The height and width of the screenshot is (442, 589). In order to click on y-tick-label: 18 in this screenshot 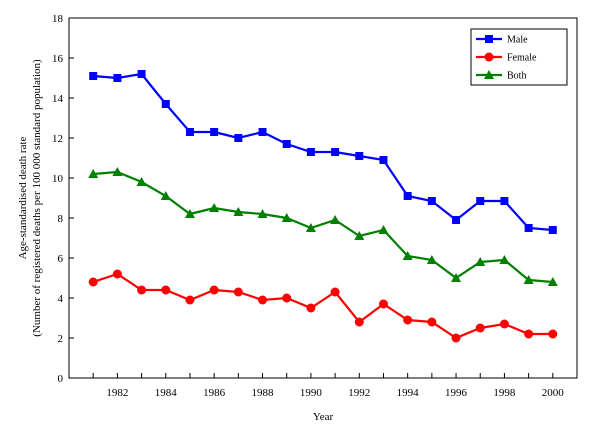, I will do `click(58, 19)`.